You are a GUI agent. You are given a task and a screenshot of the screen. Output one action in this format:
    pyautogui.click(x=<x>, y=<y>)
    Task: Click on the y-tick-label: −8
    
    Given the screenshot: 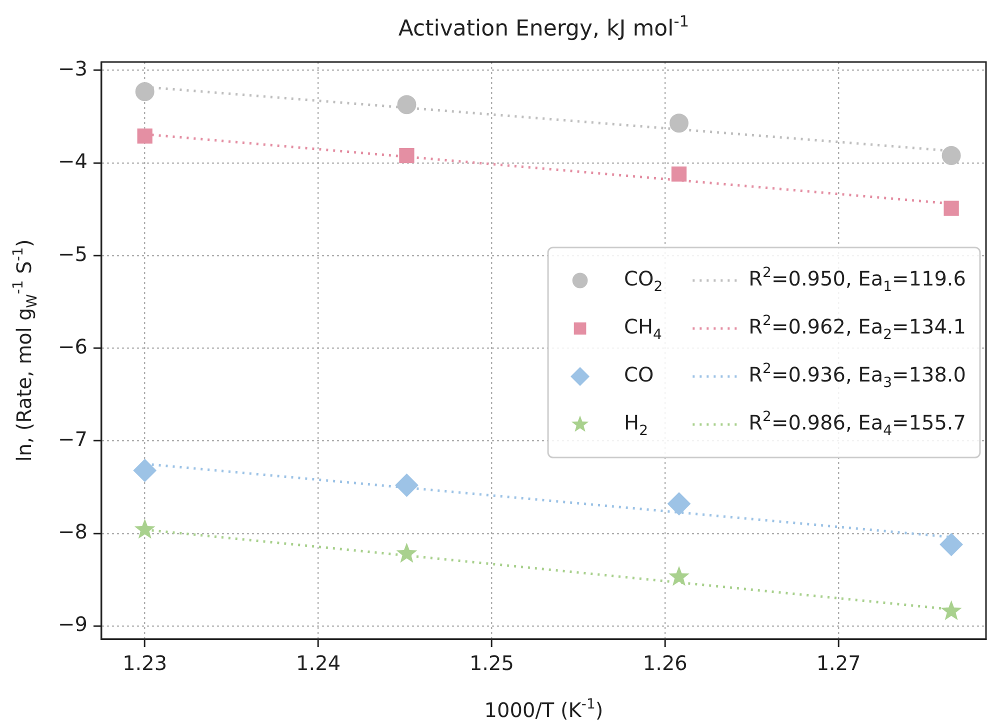 What is the action you would take?
    pyautogui.click(x=73, y=532)
    